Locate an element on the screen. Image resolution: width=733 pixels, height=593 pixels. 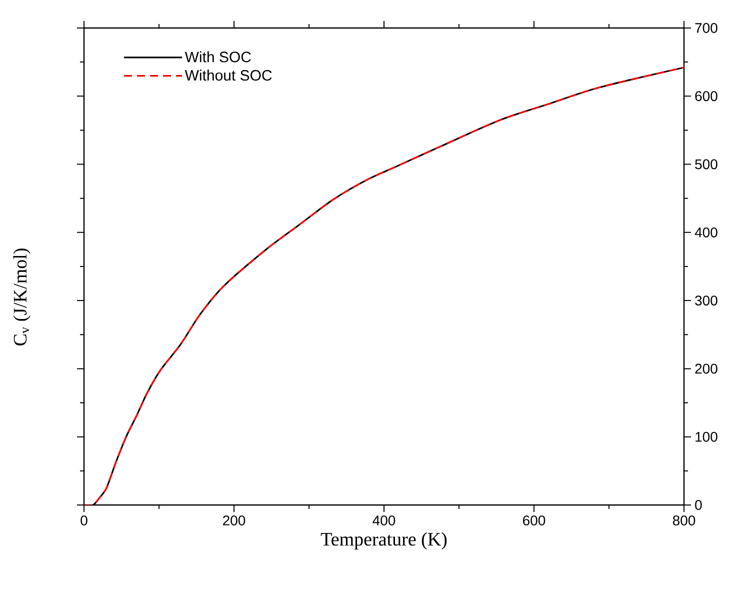
y-tick-label: 600 is located at coordinates (706, 96).